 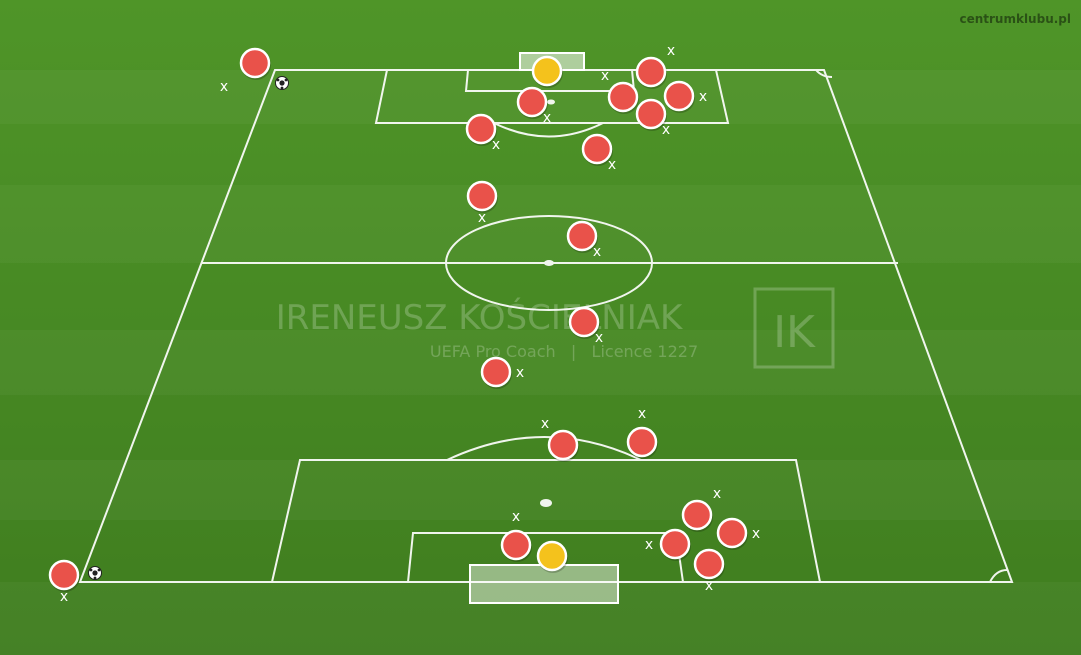 I want to click on site-label: centrumklubu.pl, so click(x=1015, y=19).